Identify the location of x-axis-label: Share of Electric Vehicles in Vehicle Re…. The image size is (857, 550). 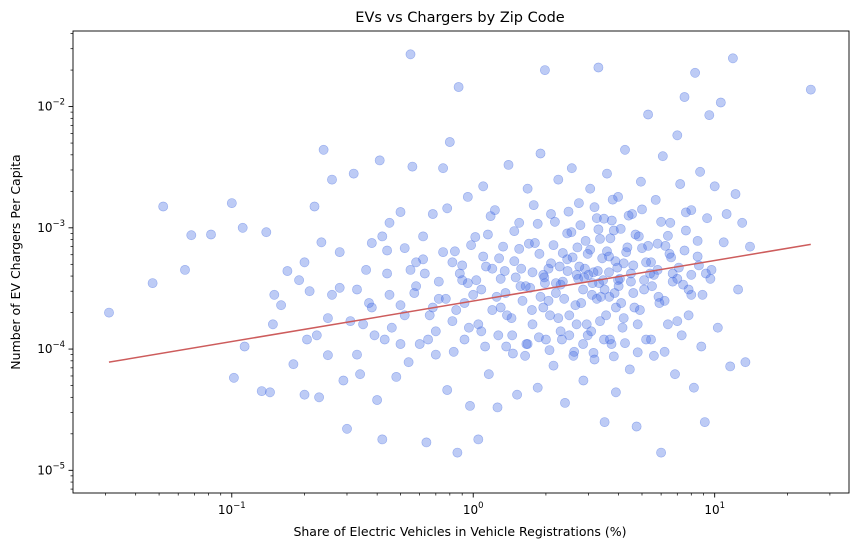
(459, 531).